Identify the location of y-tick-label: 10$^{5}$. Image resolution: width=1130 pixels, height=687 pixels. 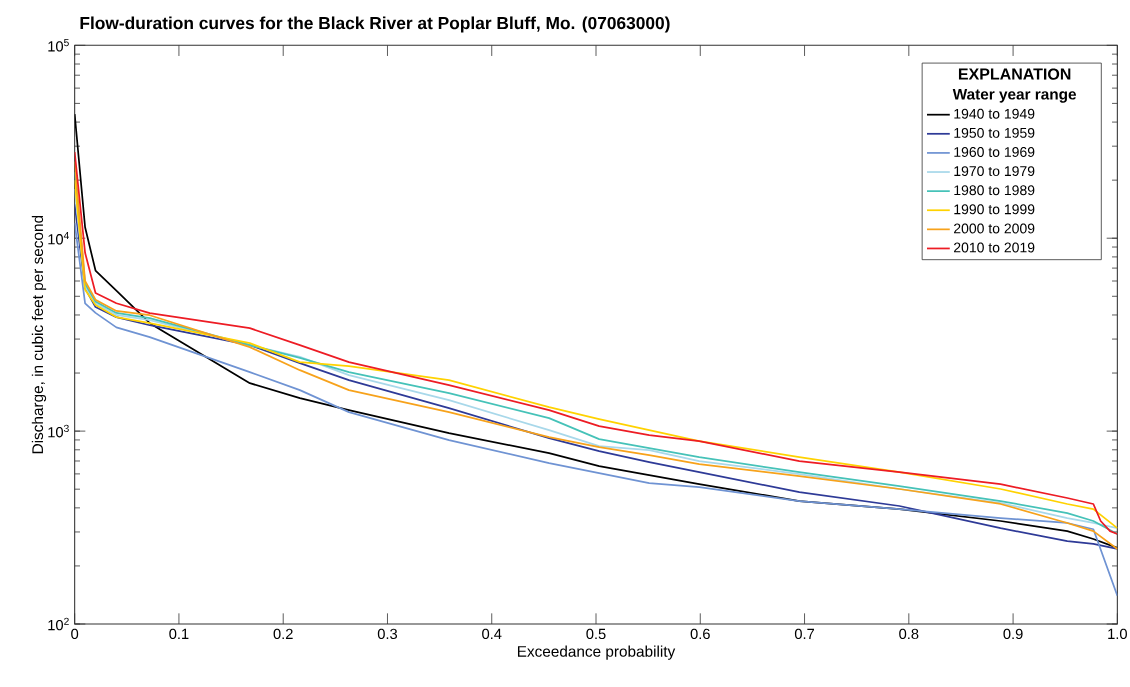
(58, 45).